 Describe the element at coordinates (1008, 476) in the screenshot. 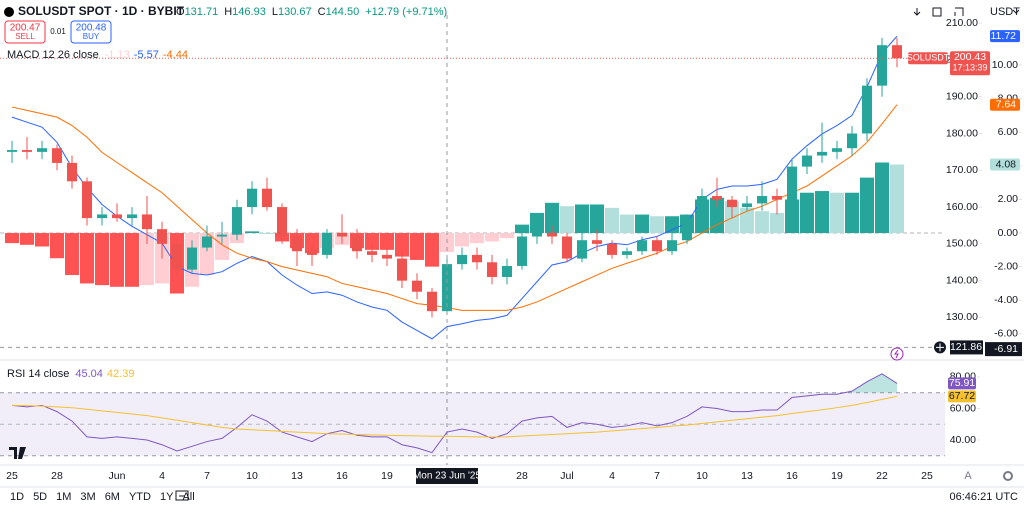

I see `settings-icon` at that location.